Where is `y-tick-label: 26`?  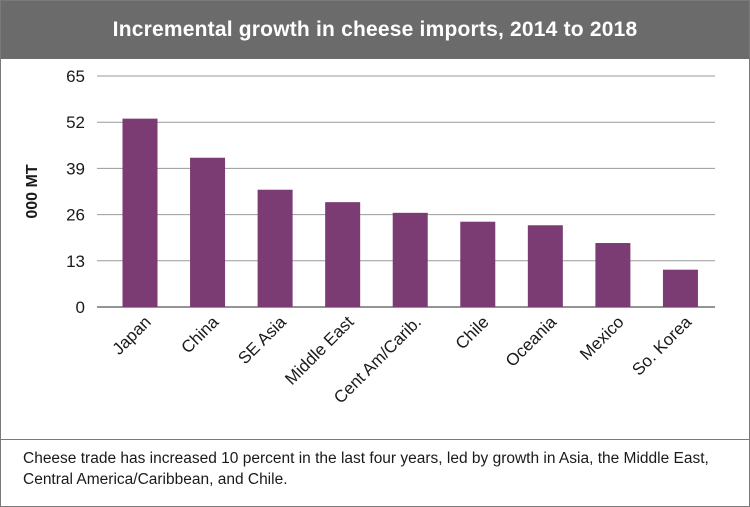 y-tick-label: 26 is located at coordinates (75, 215).